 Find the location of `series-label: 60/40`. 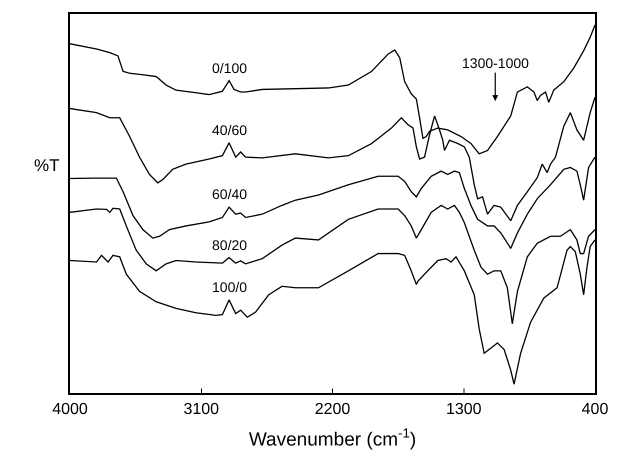

series-label: 60/40 is located at coordinates (230, 194).